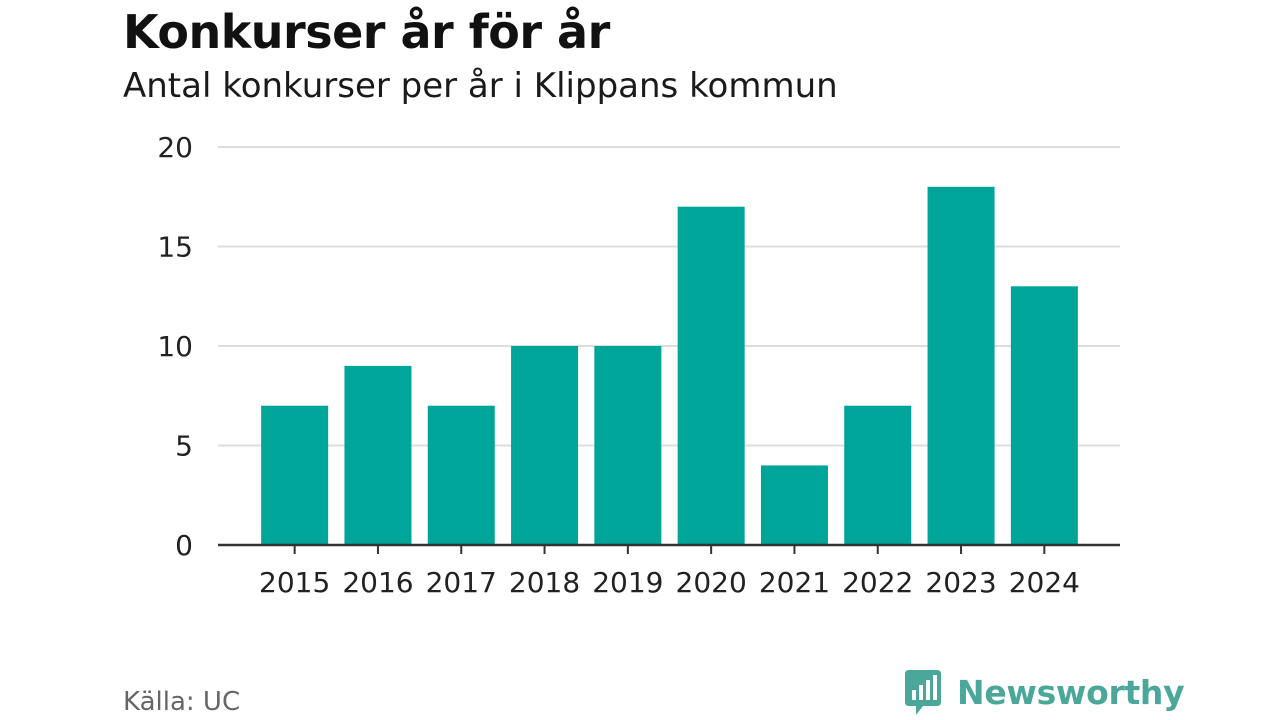 This screenshot has height=720, width=1280. I want to click on chart-subtitle: Antal konkurser per år i Klippans kommun, so click(480, 86).